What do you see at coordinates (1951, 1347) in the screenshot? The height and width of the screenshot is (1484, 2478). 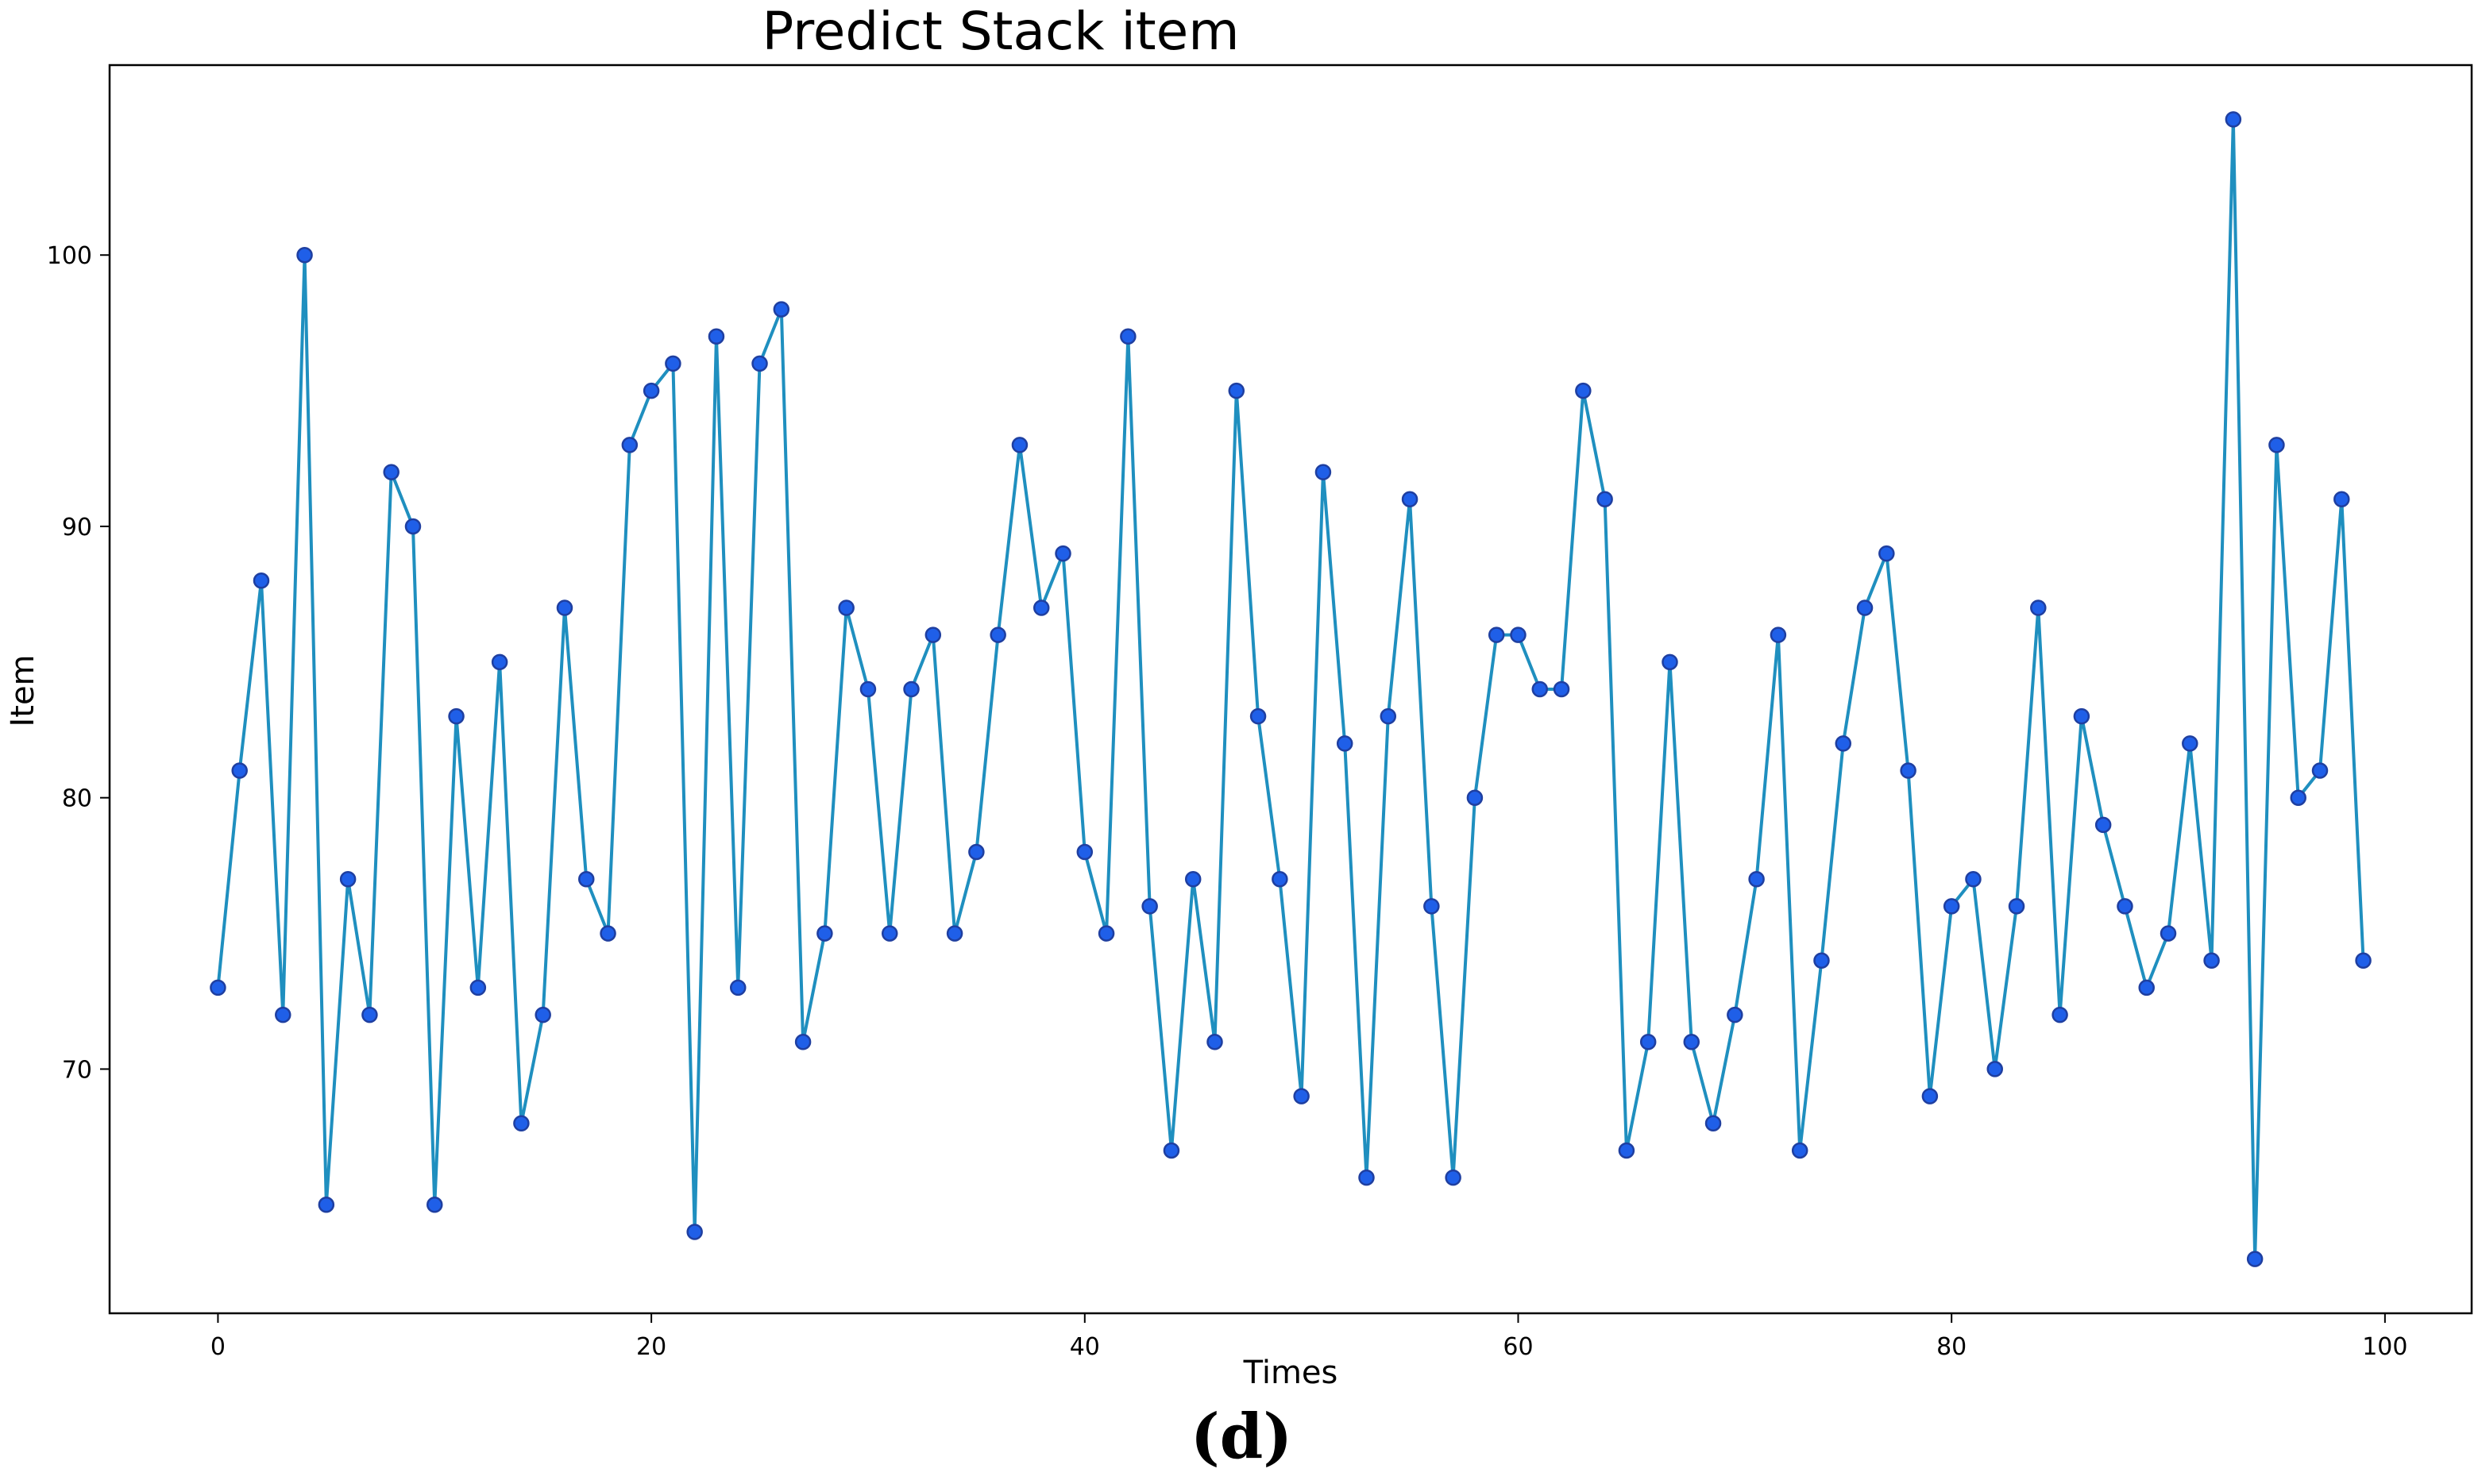 I see `x-tick-label: 80` at bounding box center [1951, 1347].